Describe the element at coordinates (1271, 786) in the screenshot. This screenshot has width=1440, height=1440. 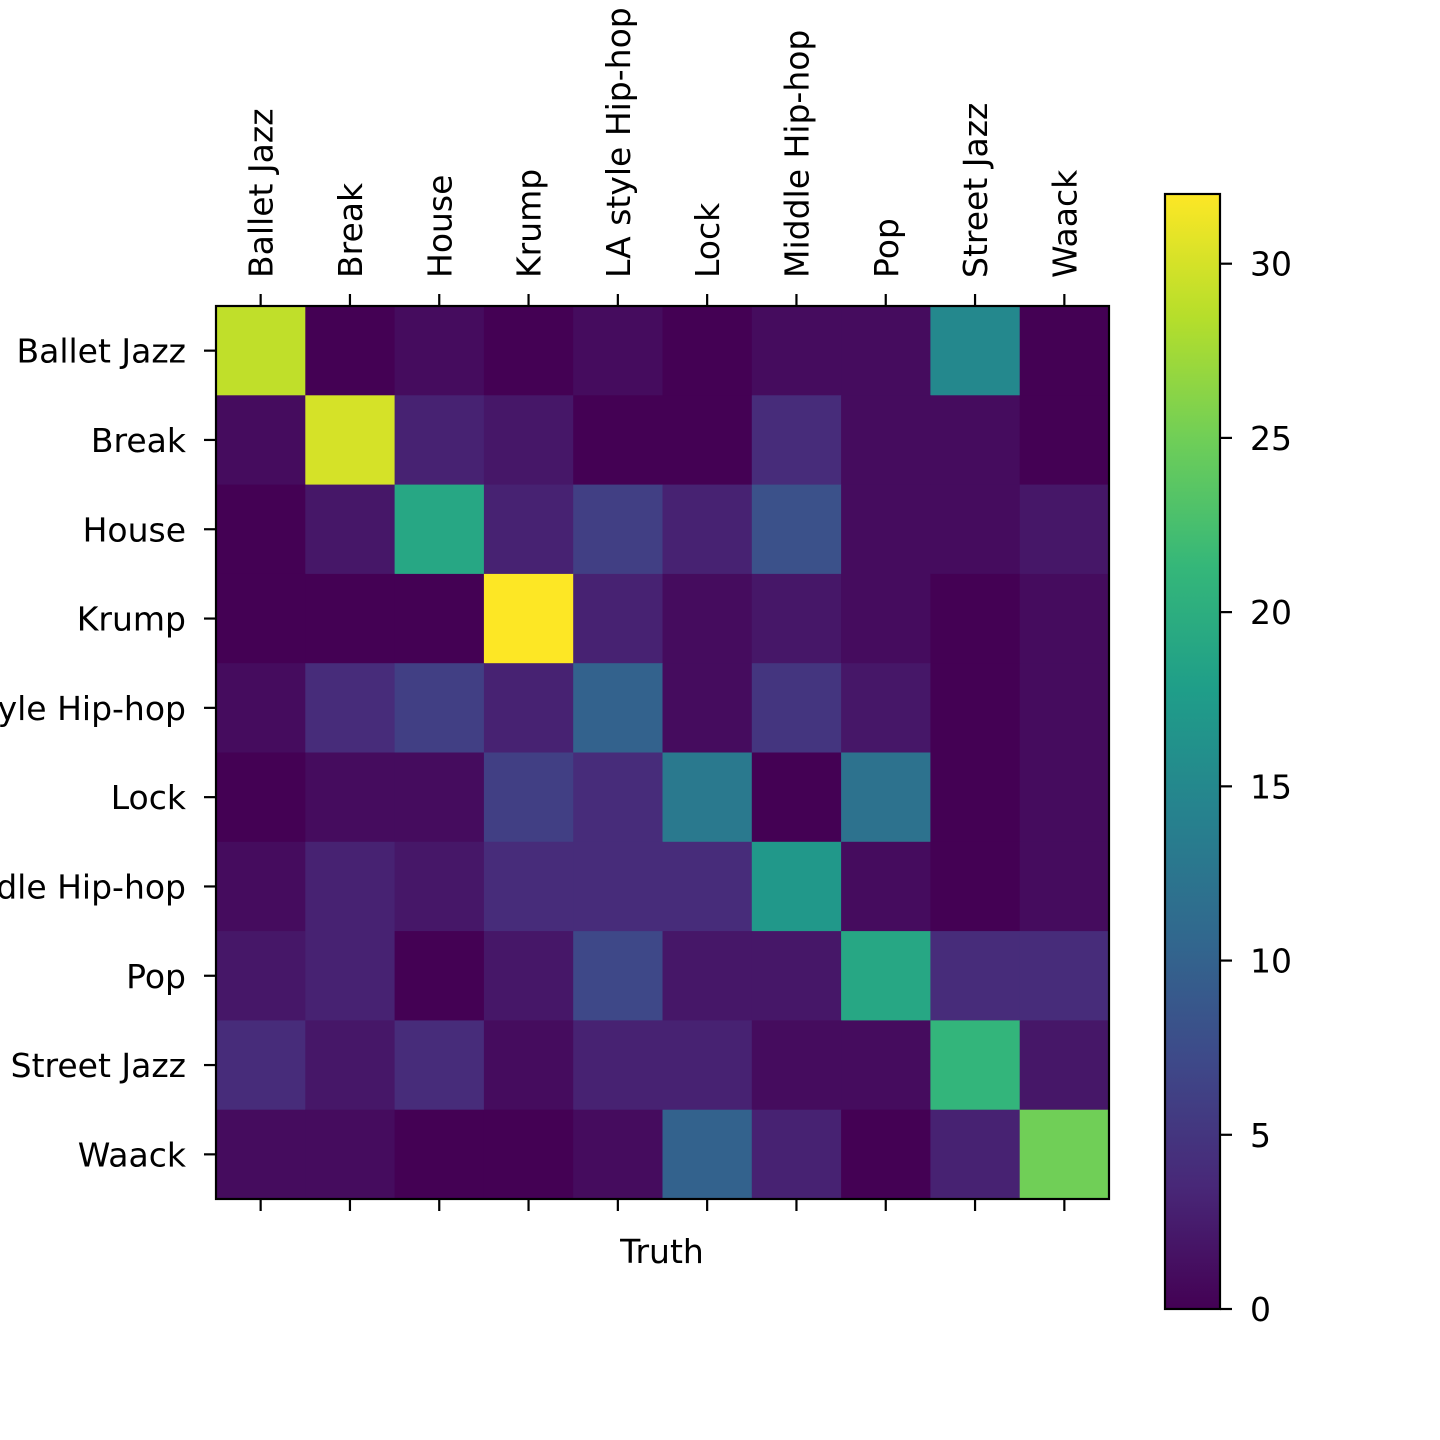
I see `colorbar-tick-label: 15` at that location.